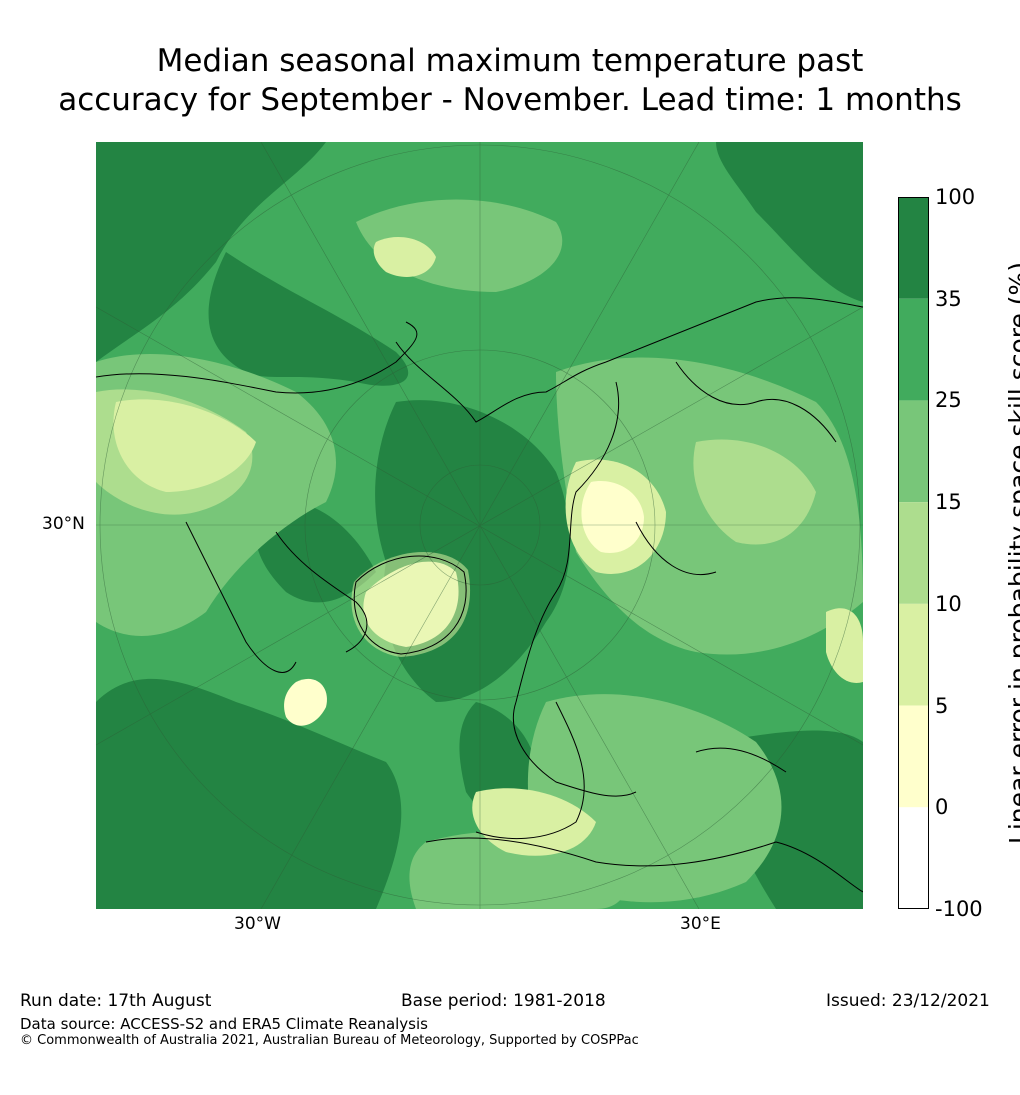 This screenshot has height=1095, width=1020. Describe the element at coordinates (612, 517) in the screenshot. I see `region-west-siberia-core` at that location.